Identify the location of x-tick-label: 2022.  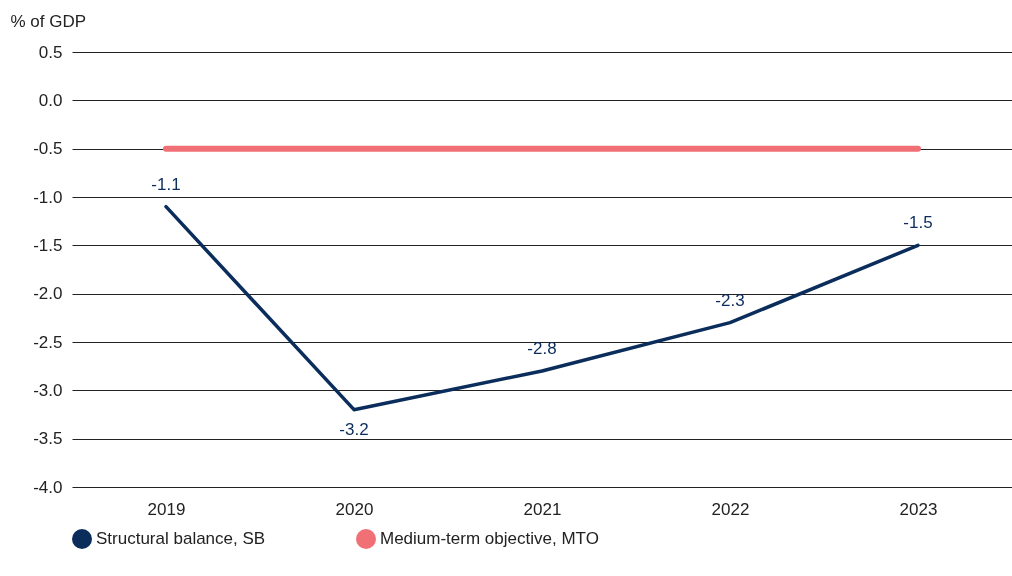
(730, 509).